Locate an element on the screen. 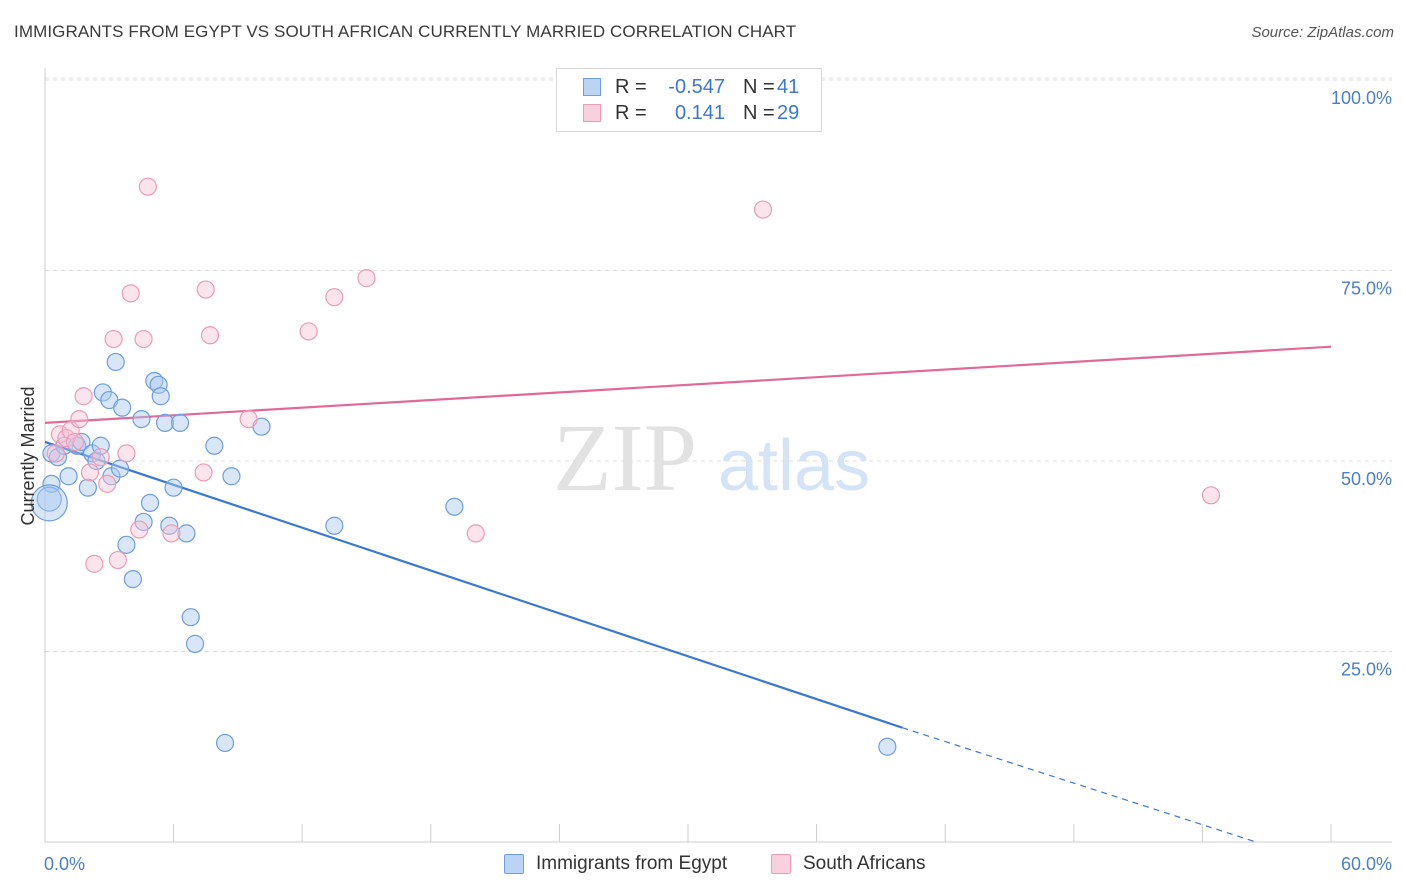 The height and width of the screenshot is (892, 1406). y-tick-label: 100.0% is located at coordinates (1361, 98).